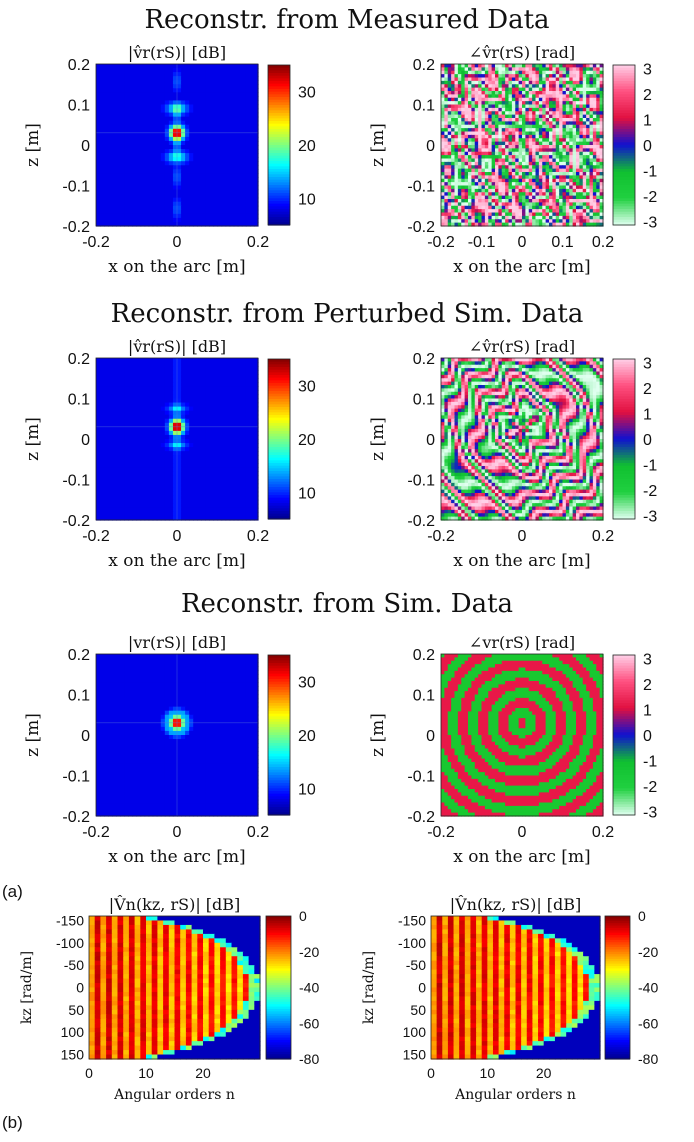 This screenshot has height=1142, width=694. Describe the element at coordinates (650, 491) in the screenshot. I see `colorbar-tick-label: -2` at that location.